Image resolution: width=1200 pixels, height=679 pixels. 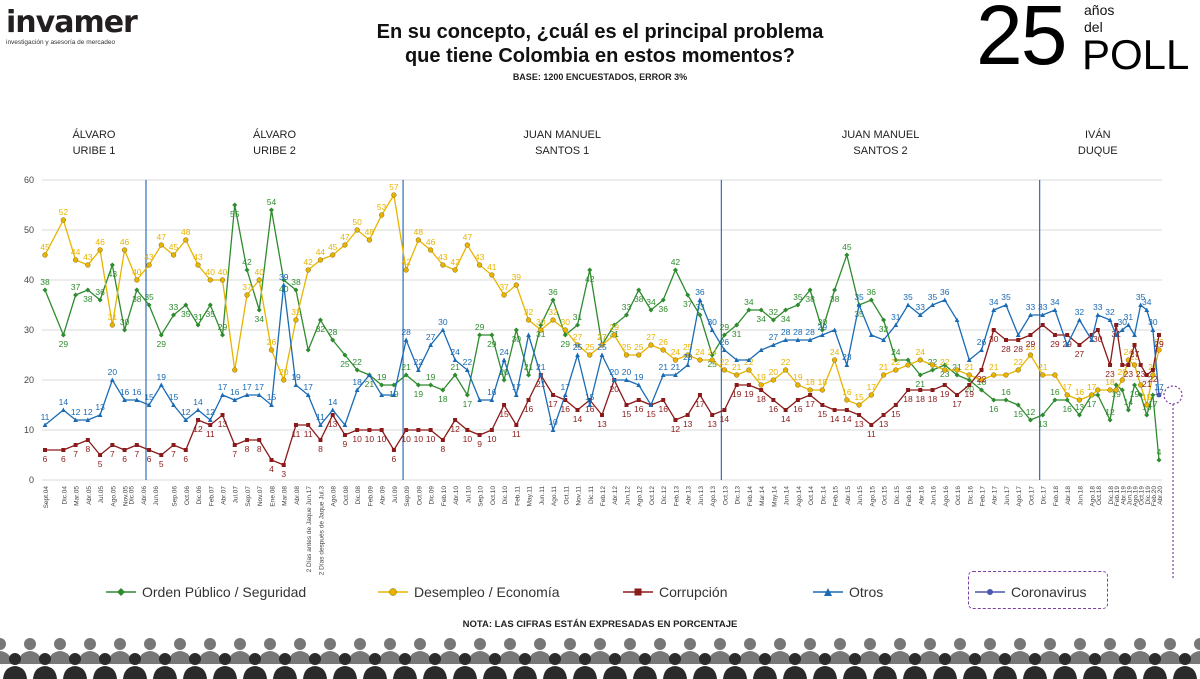 What do you see at coordinates (406, 439) in the screenshot?
I see `data-label: 10` at bounding box center [406, 439].